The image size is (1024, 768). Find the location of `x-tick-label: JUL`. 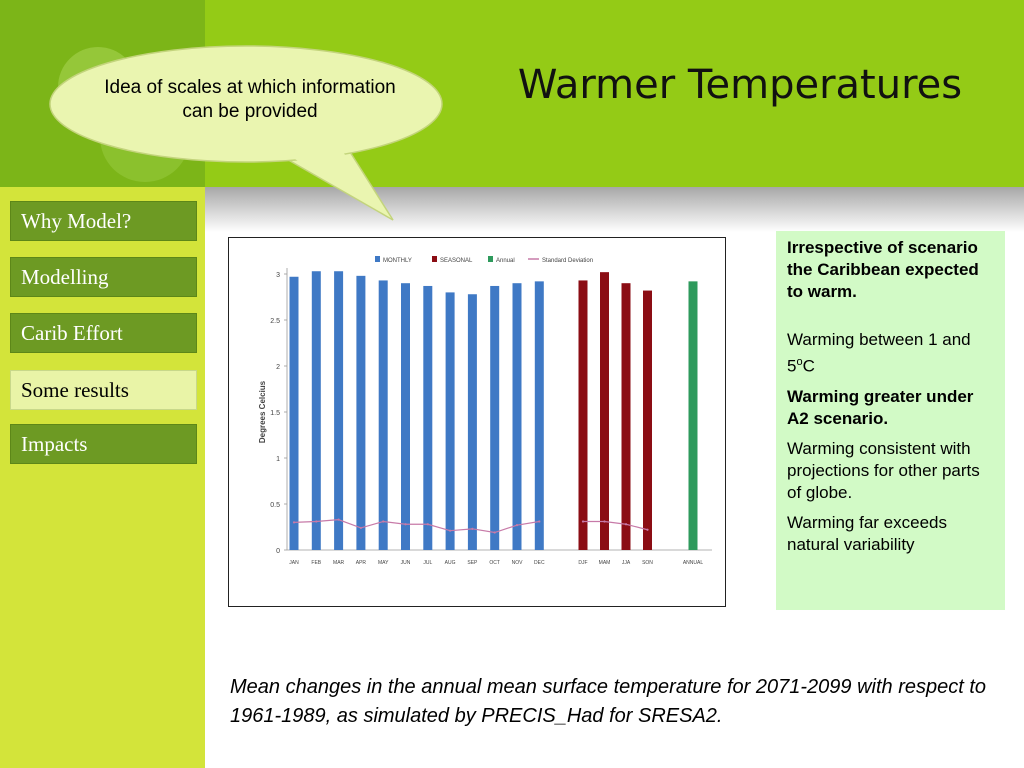

x-tick-label: JUL is located at coordinates (427, 563).